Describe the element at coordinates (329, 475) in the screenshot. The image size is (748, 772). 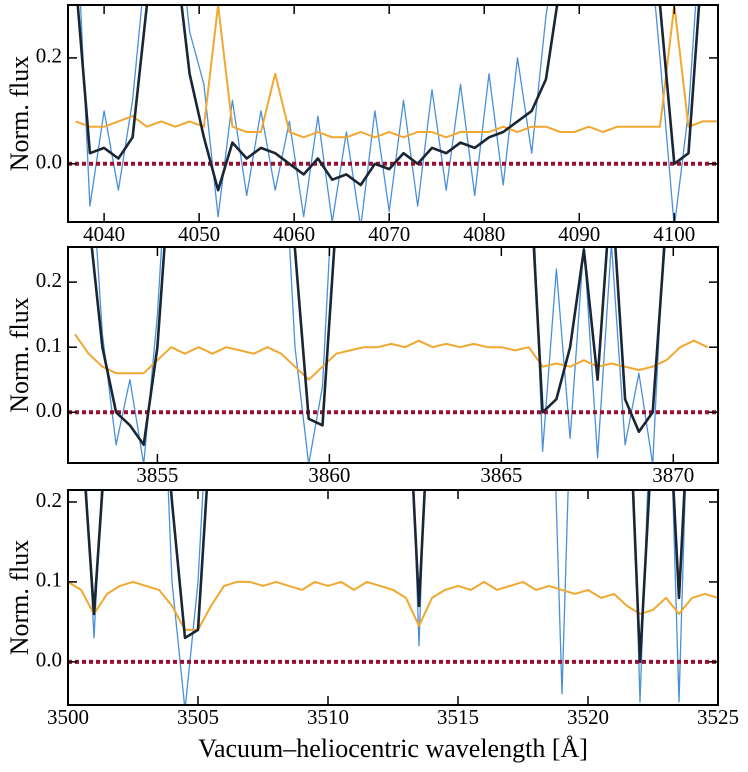
I see `x-tick-label: 3860` at that location.